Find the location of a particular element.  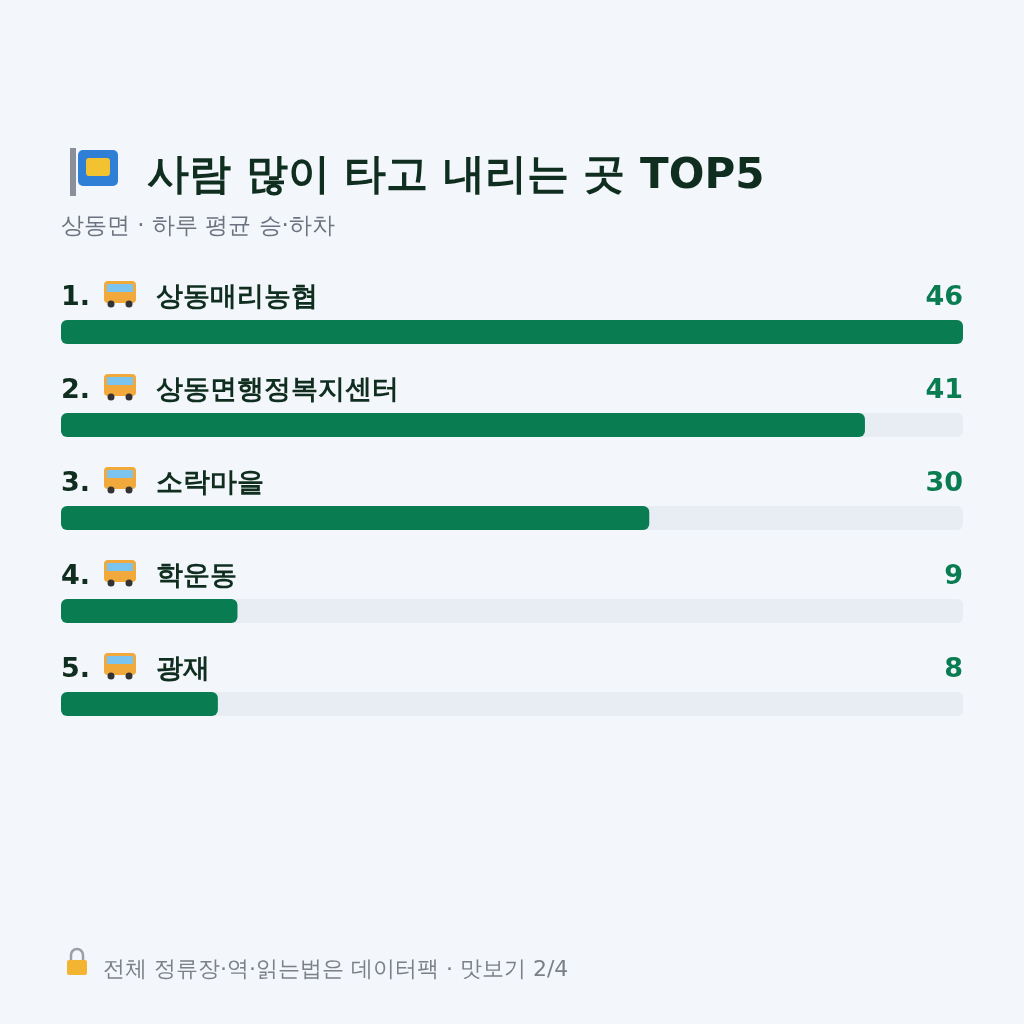

text: 전체 정류장·역·읽는법은 데이터팩 · 맛보기 2/4 is located at coordinates (336, 968).